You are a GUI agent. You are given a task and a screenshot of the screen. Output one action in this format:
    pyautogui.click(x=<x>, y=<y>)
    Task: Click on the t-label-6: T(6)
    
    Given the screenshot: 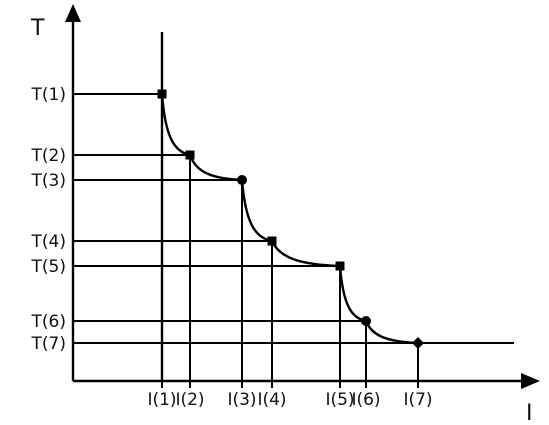 What is the action you would take?
    pyautogui.click(x=48, y=322)
    